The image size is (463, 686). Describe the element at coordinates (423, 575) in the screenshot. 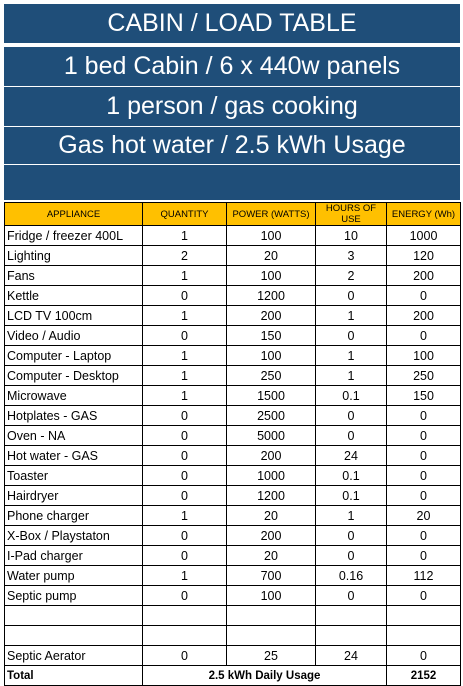

I see `cell-energy: 112` at that location.